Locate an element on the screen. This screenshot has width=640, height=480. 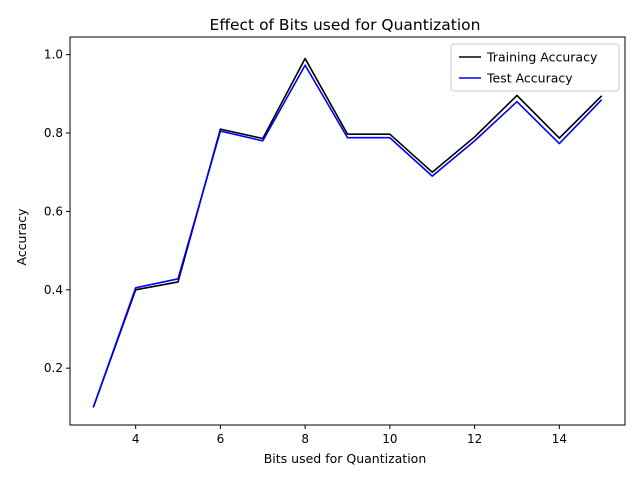
x-tick-label: 14 is located at coordinates (559, 439).